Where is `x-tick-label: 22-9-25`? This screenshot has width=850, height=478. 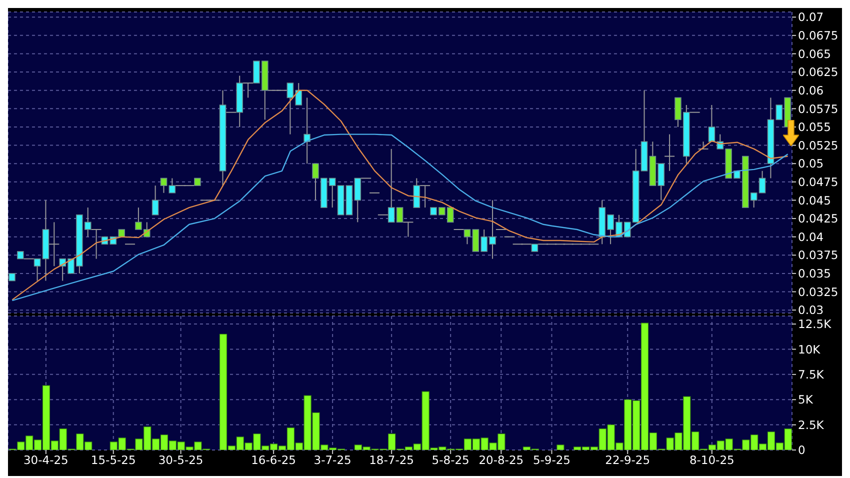
x-tick-label: 22-9-25 is located at coordinates (627, 460).